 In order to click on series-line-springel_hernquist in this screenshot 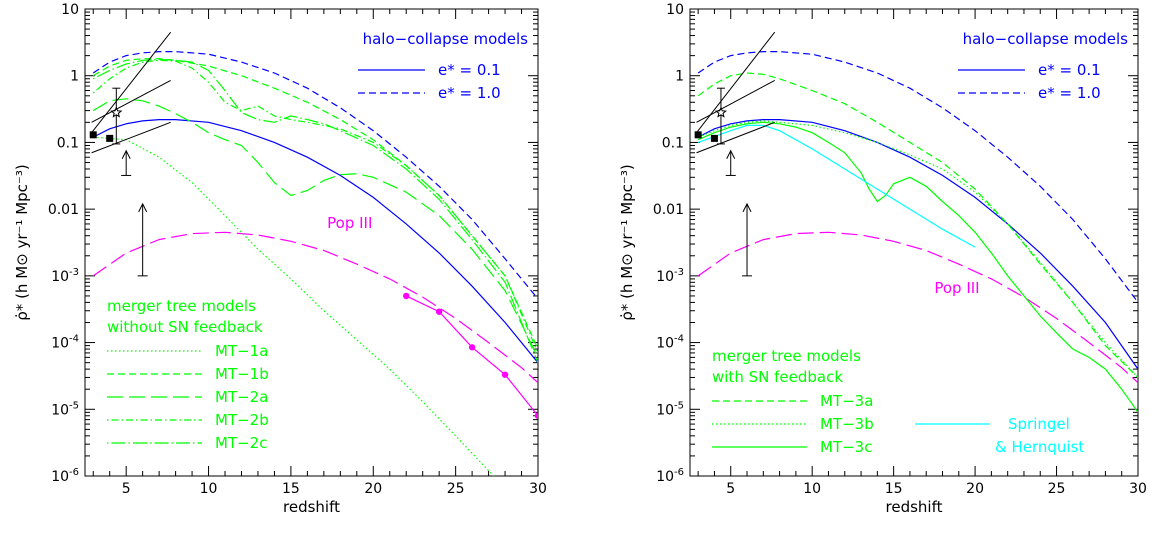, I will do `click(836, 186)`.